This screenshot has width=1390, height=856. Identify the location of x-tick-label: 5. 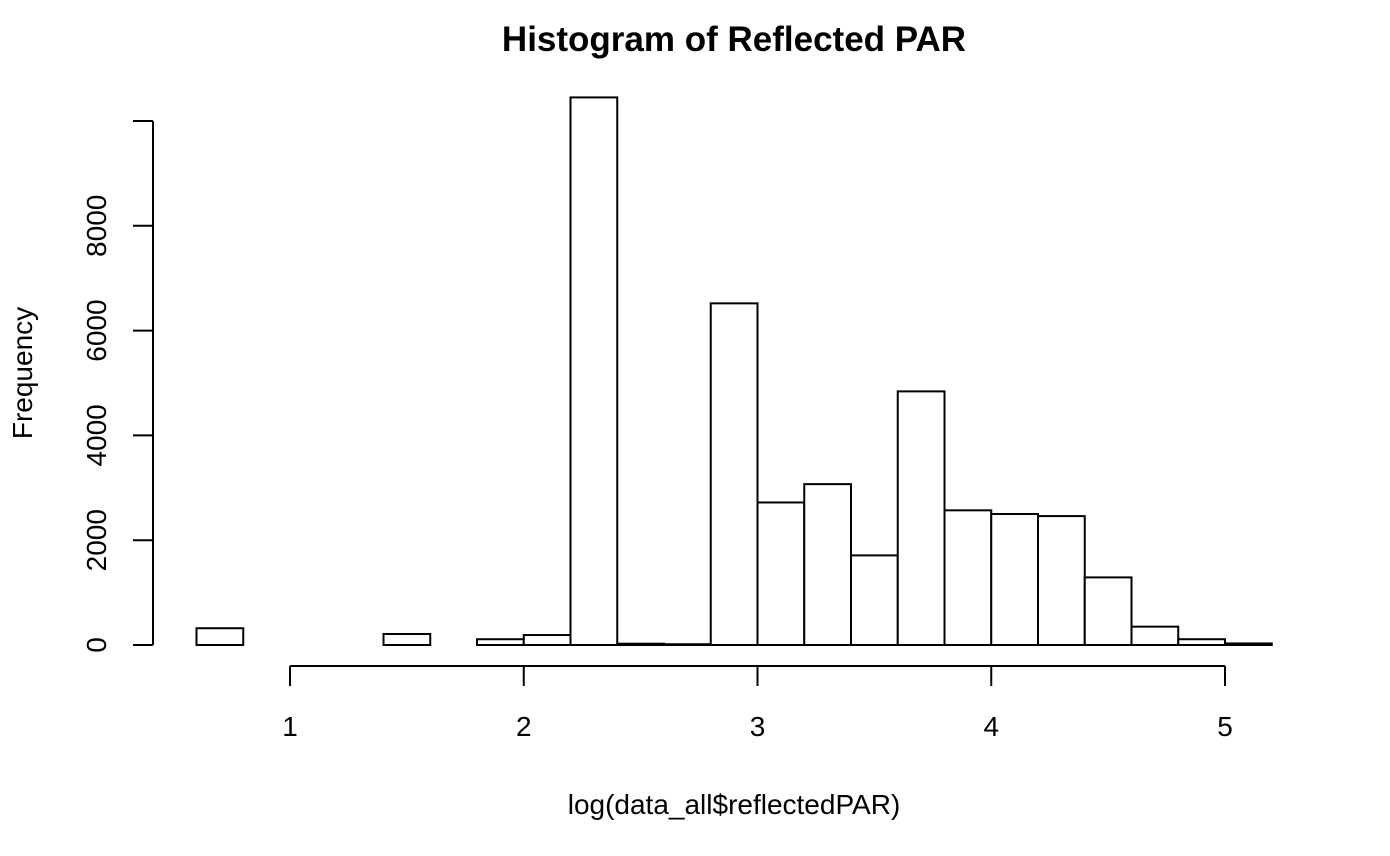
(1225, 726).